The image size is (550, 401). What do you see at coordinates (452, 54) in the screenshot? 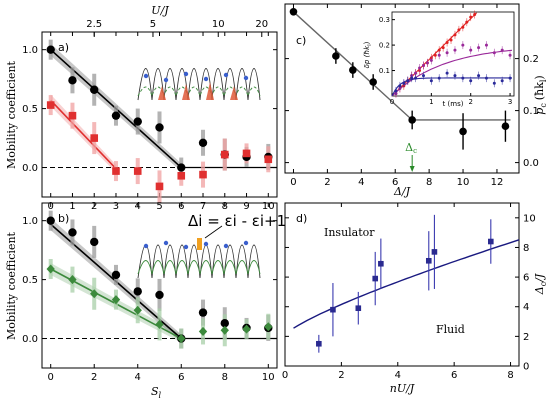
I see `inset-data` at bounding box center [452, 54].